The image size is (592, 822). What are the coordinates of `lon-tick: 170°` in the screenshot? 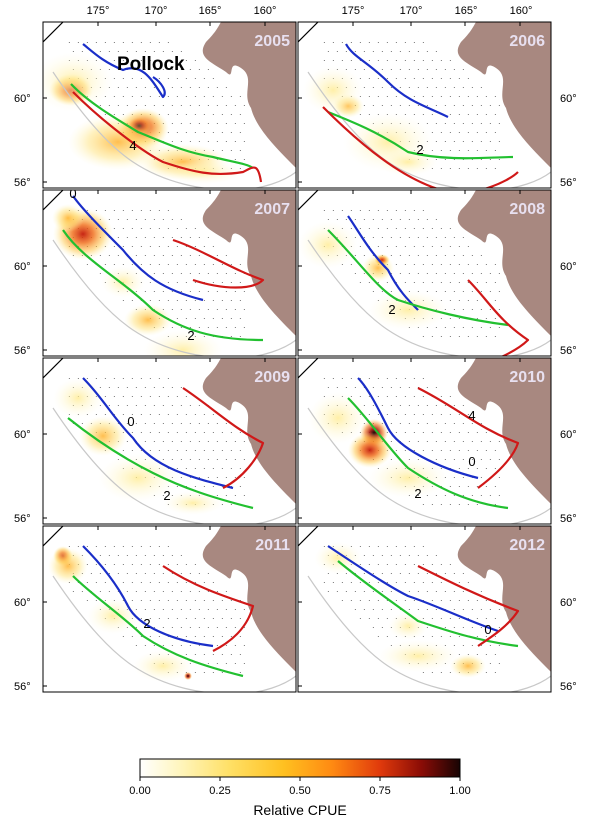 It's located at (411, 11).